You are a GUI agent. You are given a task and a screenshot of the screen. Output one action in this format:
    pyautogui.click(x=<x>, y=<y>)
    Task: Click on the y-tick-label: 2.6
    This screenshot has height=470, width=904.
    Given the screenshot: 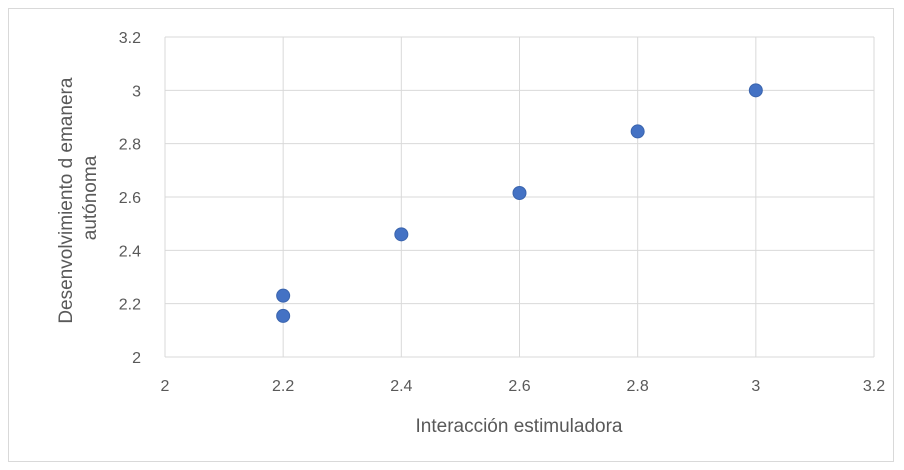 What is the action you would take?
    pyautogui.click(x=130, y=198)
    